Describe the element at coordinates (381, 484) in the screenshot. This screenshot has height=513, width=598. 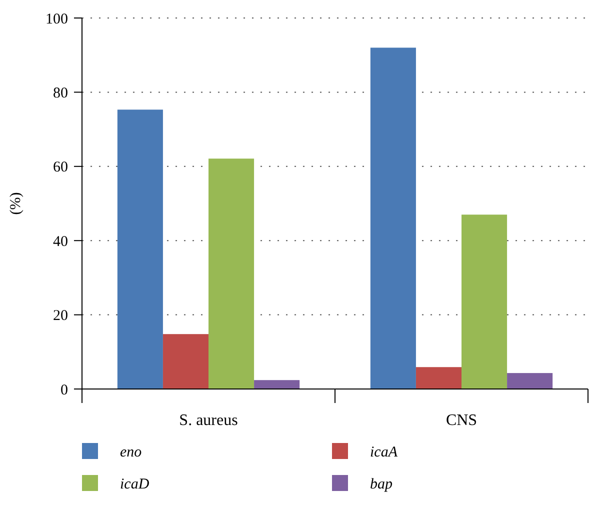
I see `legend-label: bap` at that location.